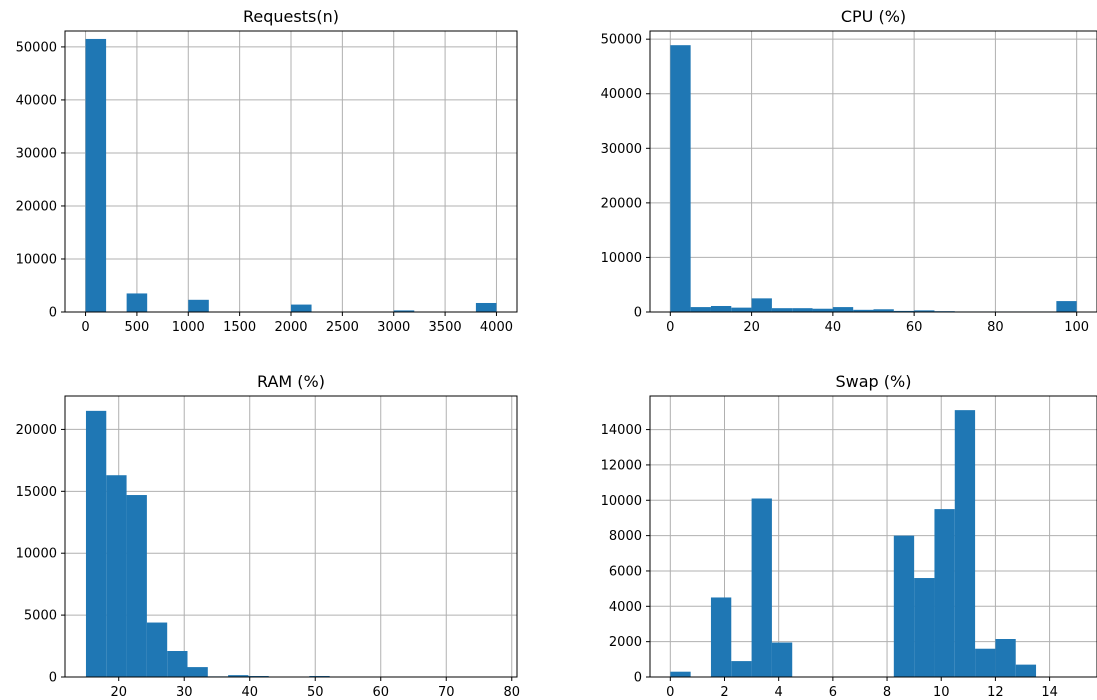  Describe the element at coordinates (188, 327) in the screenshot. I see `x-tick-label: 1000` at that location.